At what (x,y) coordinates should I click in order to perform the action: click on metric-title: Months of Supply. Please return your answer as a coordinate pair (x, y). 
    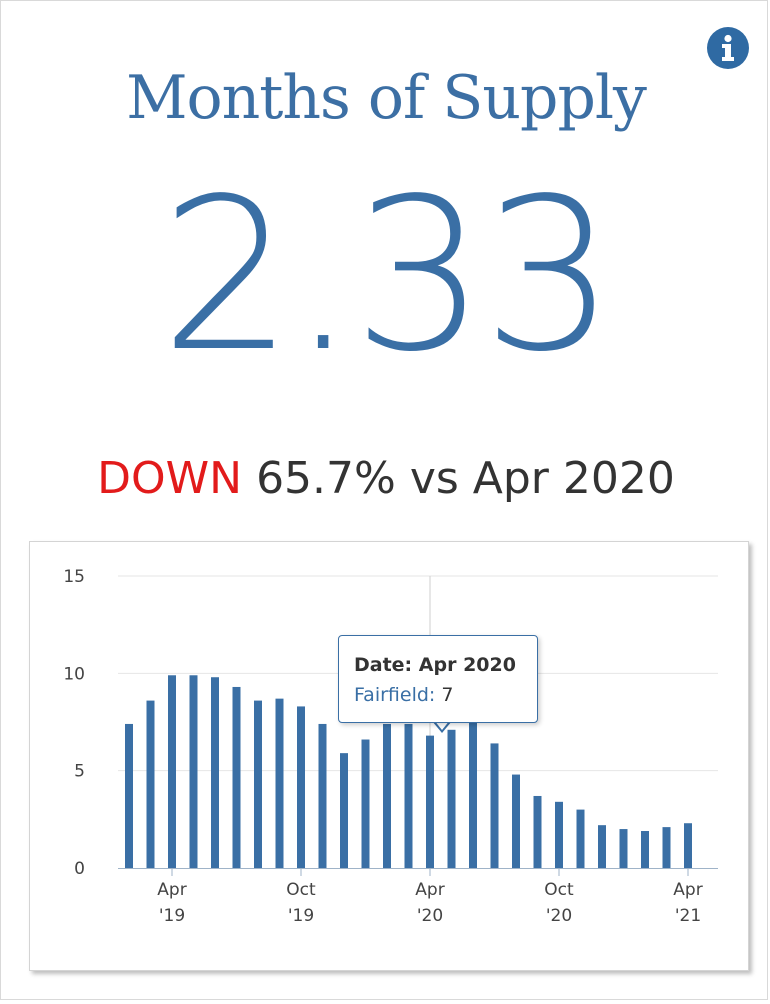
    Looking at the image, I should click on (386, 98).